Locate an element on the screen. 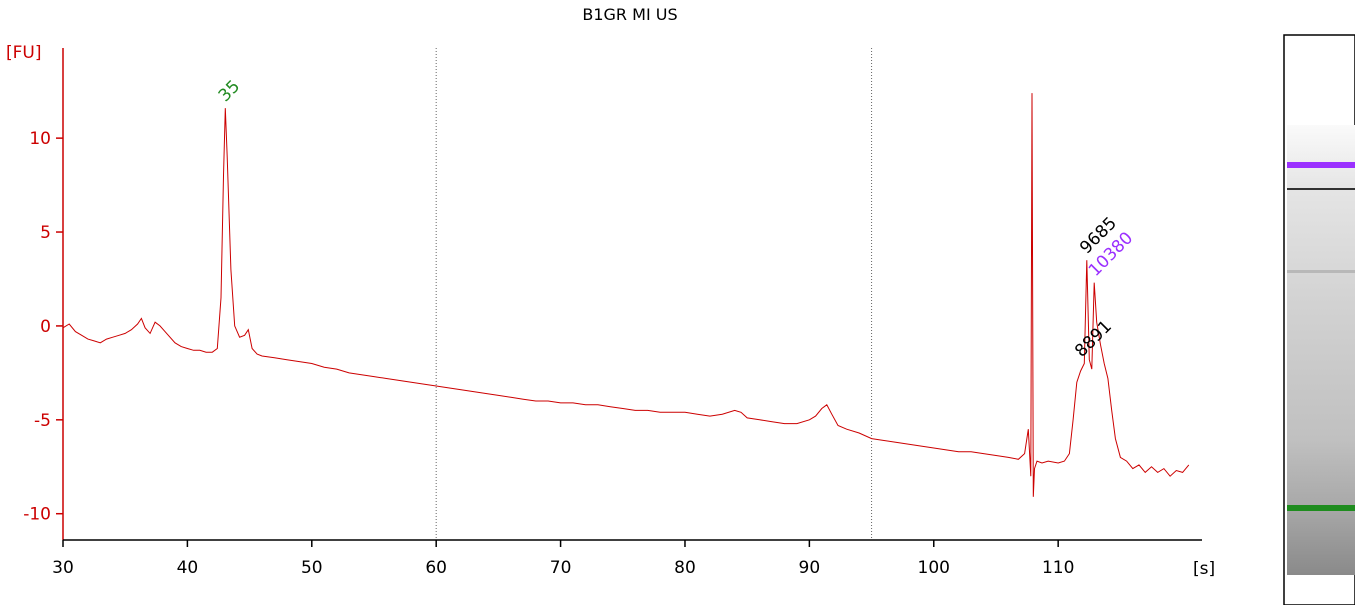 Image resolution: width=1355 pixels, height=609 pixels. lower-marker-band is located at coordinates (1321, 508).